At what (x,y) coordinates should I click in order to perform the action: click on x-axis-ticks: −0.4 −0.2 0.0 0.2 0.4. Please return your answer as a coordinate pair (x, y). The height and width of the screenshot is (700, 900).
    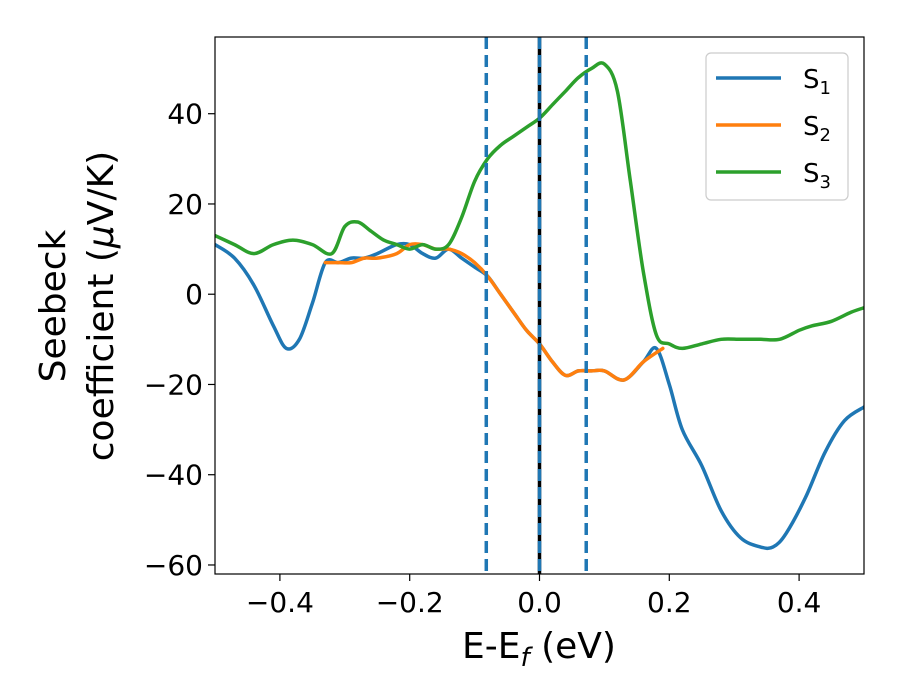
    Looking at the image, I should click on (533, 596).